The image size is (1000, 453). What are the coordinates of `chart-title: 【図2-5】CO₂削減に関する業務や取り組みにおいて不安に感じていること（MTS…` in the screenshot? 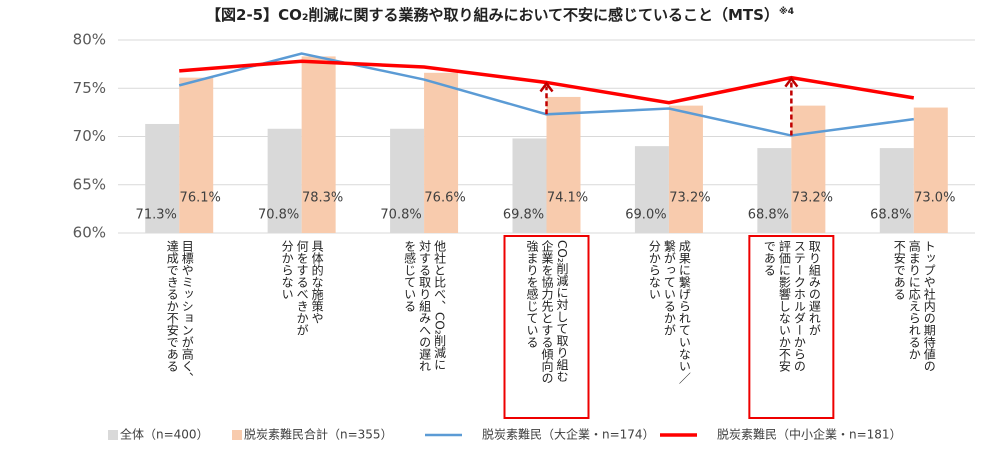 It's located at (492, 15).